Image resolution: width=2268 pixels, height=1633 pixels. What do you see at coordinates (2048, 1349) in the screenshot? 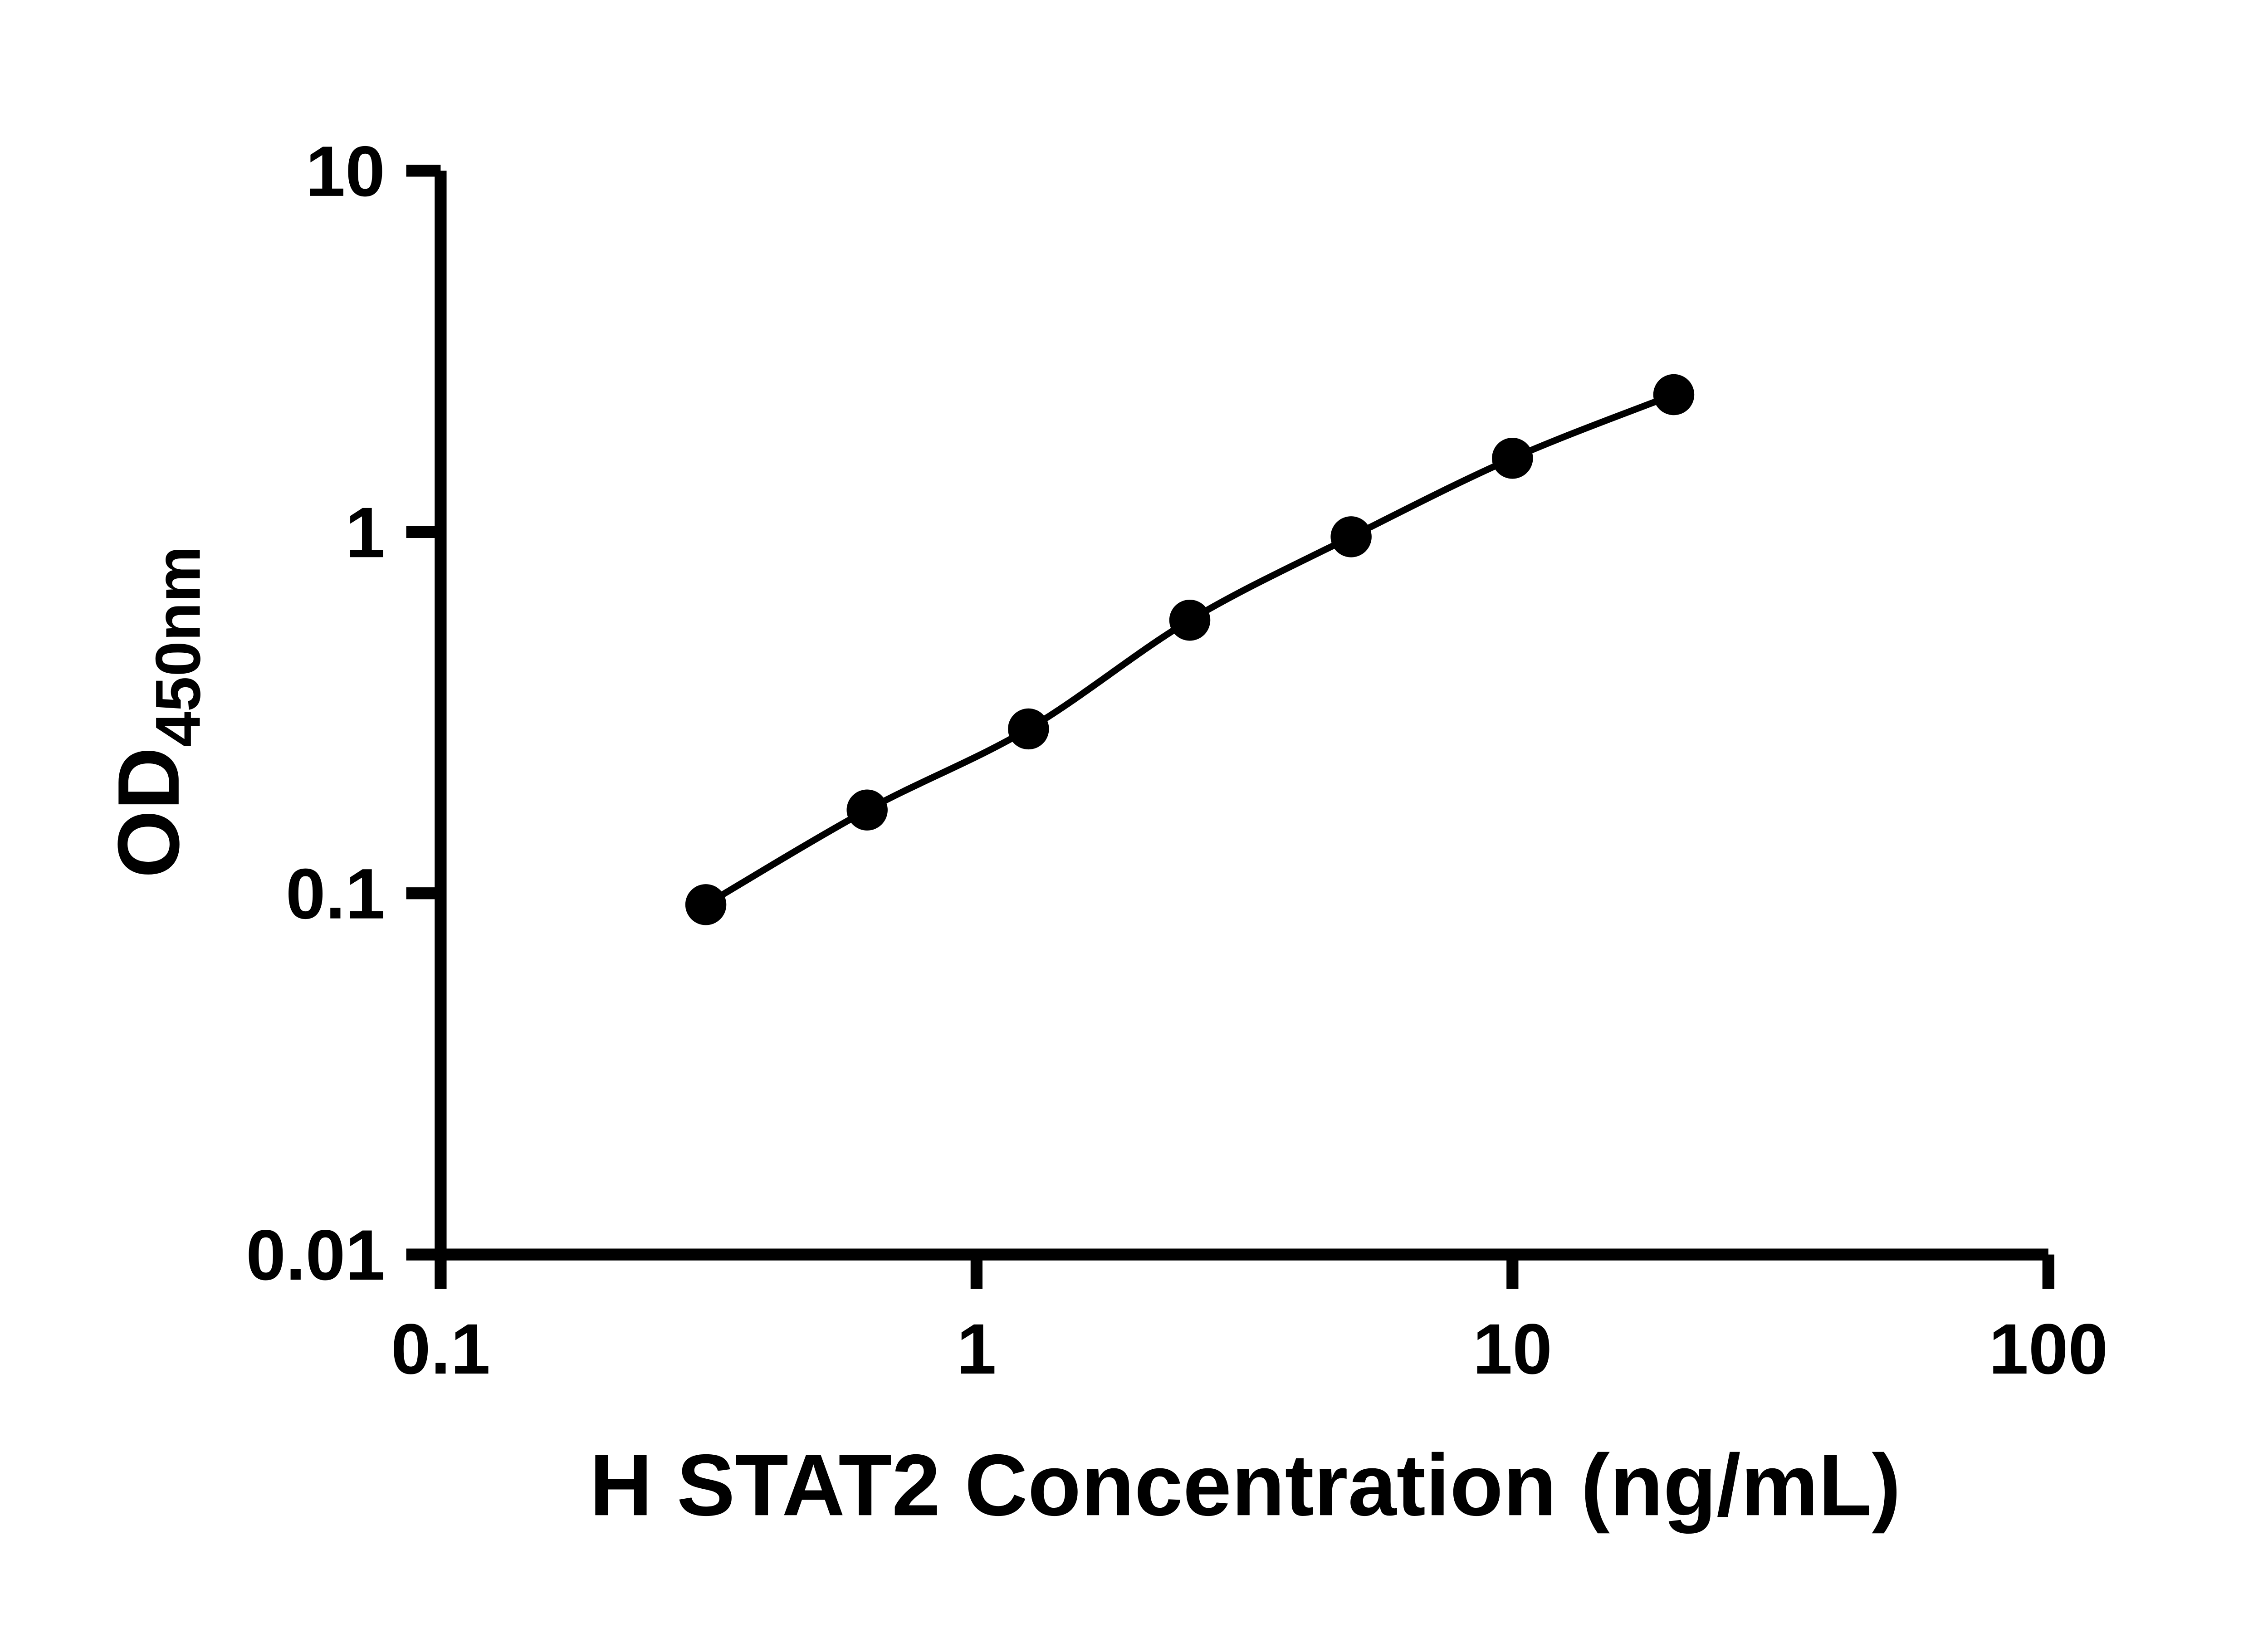
I see `x-axis-tick-label: 100` at bounding box center [2048, 1349].